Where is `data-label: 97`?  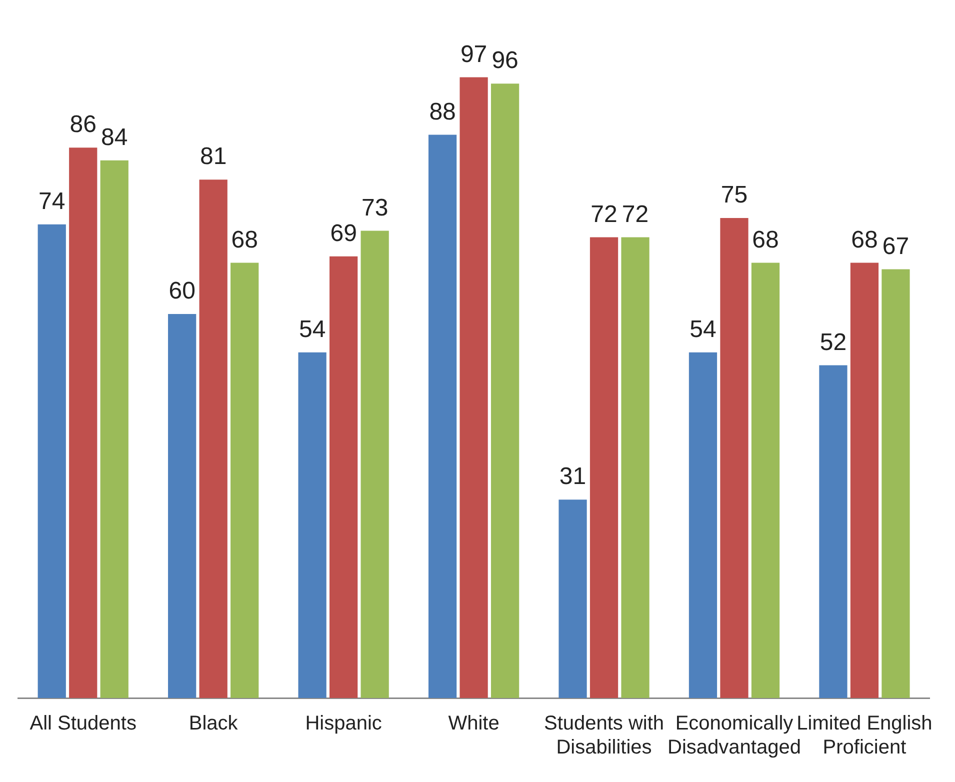 data-label: 97 is located at coordinates (474, 54).